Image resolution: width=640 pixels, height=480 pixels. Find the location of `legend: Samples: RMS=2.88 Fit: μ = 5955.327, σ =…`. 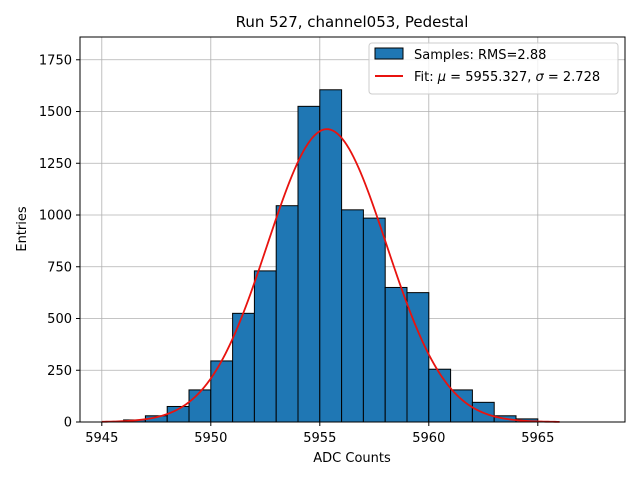

legend: Samples: RMS=2.88 Fit: μ = 5955.327, σ =… is located at coordinates (493, 68).